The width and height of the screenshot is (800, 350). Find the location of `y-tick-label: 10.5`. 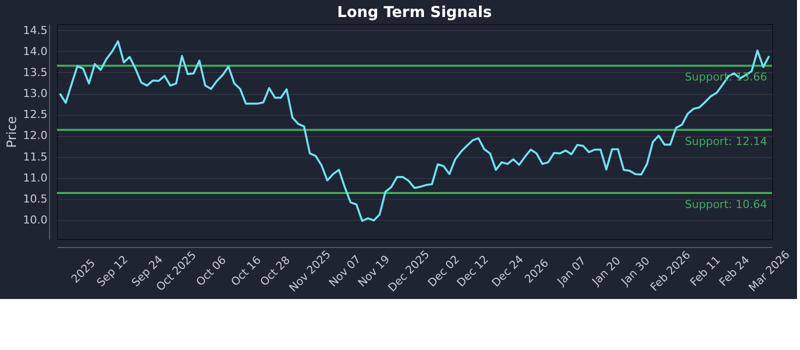

y-tick-label: 10.5 is located at coordinates (35, 199).